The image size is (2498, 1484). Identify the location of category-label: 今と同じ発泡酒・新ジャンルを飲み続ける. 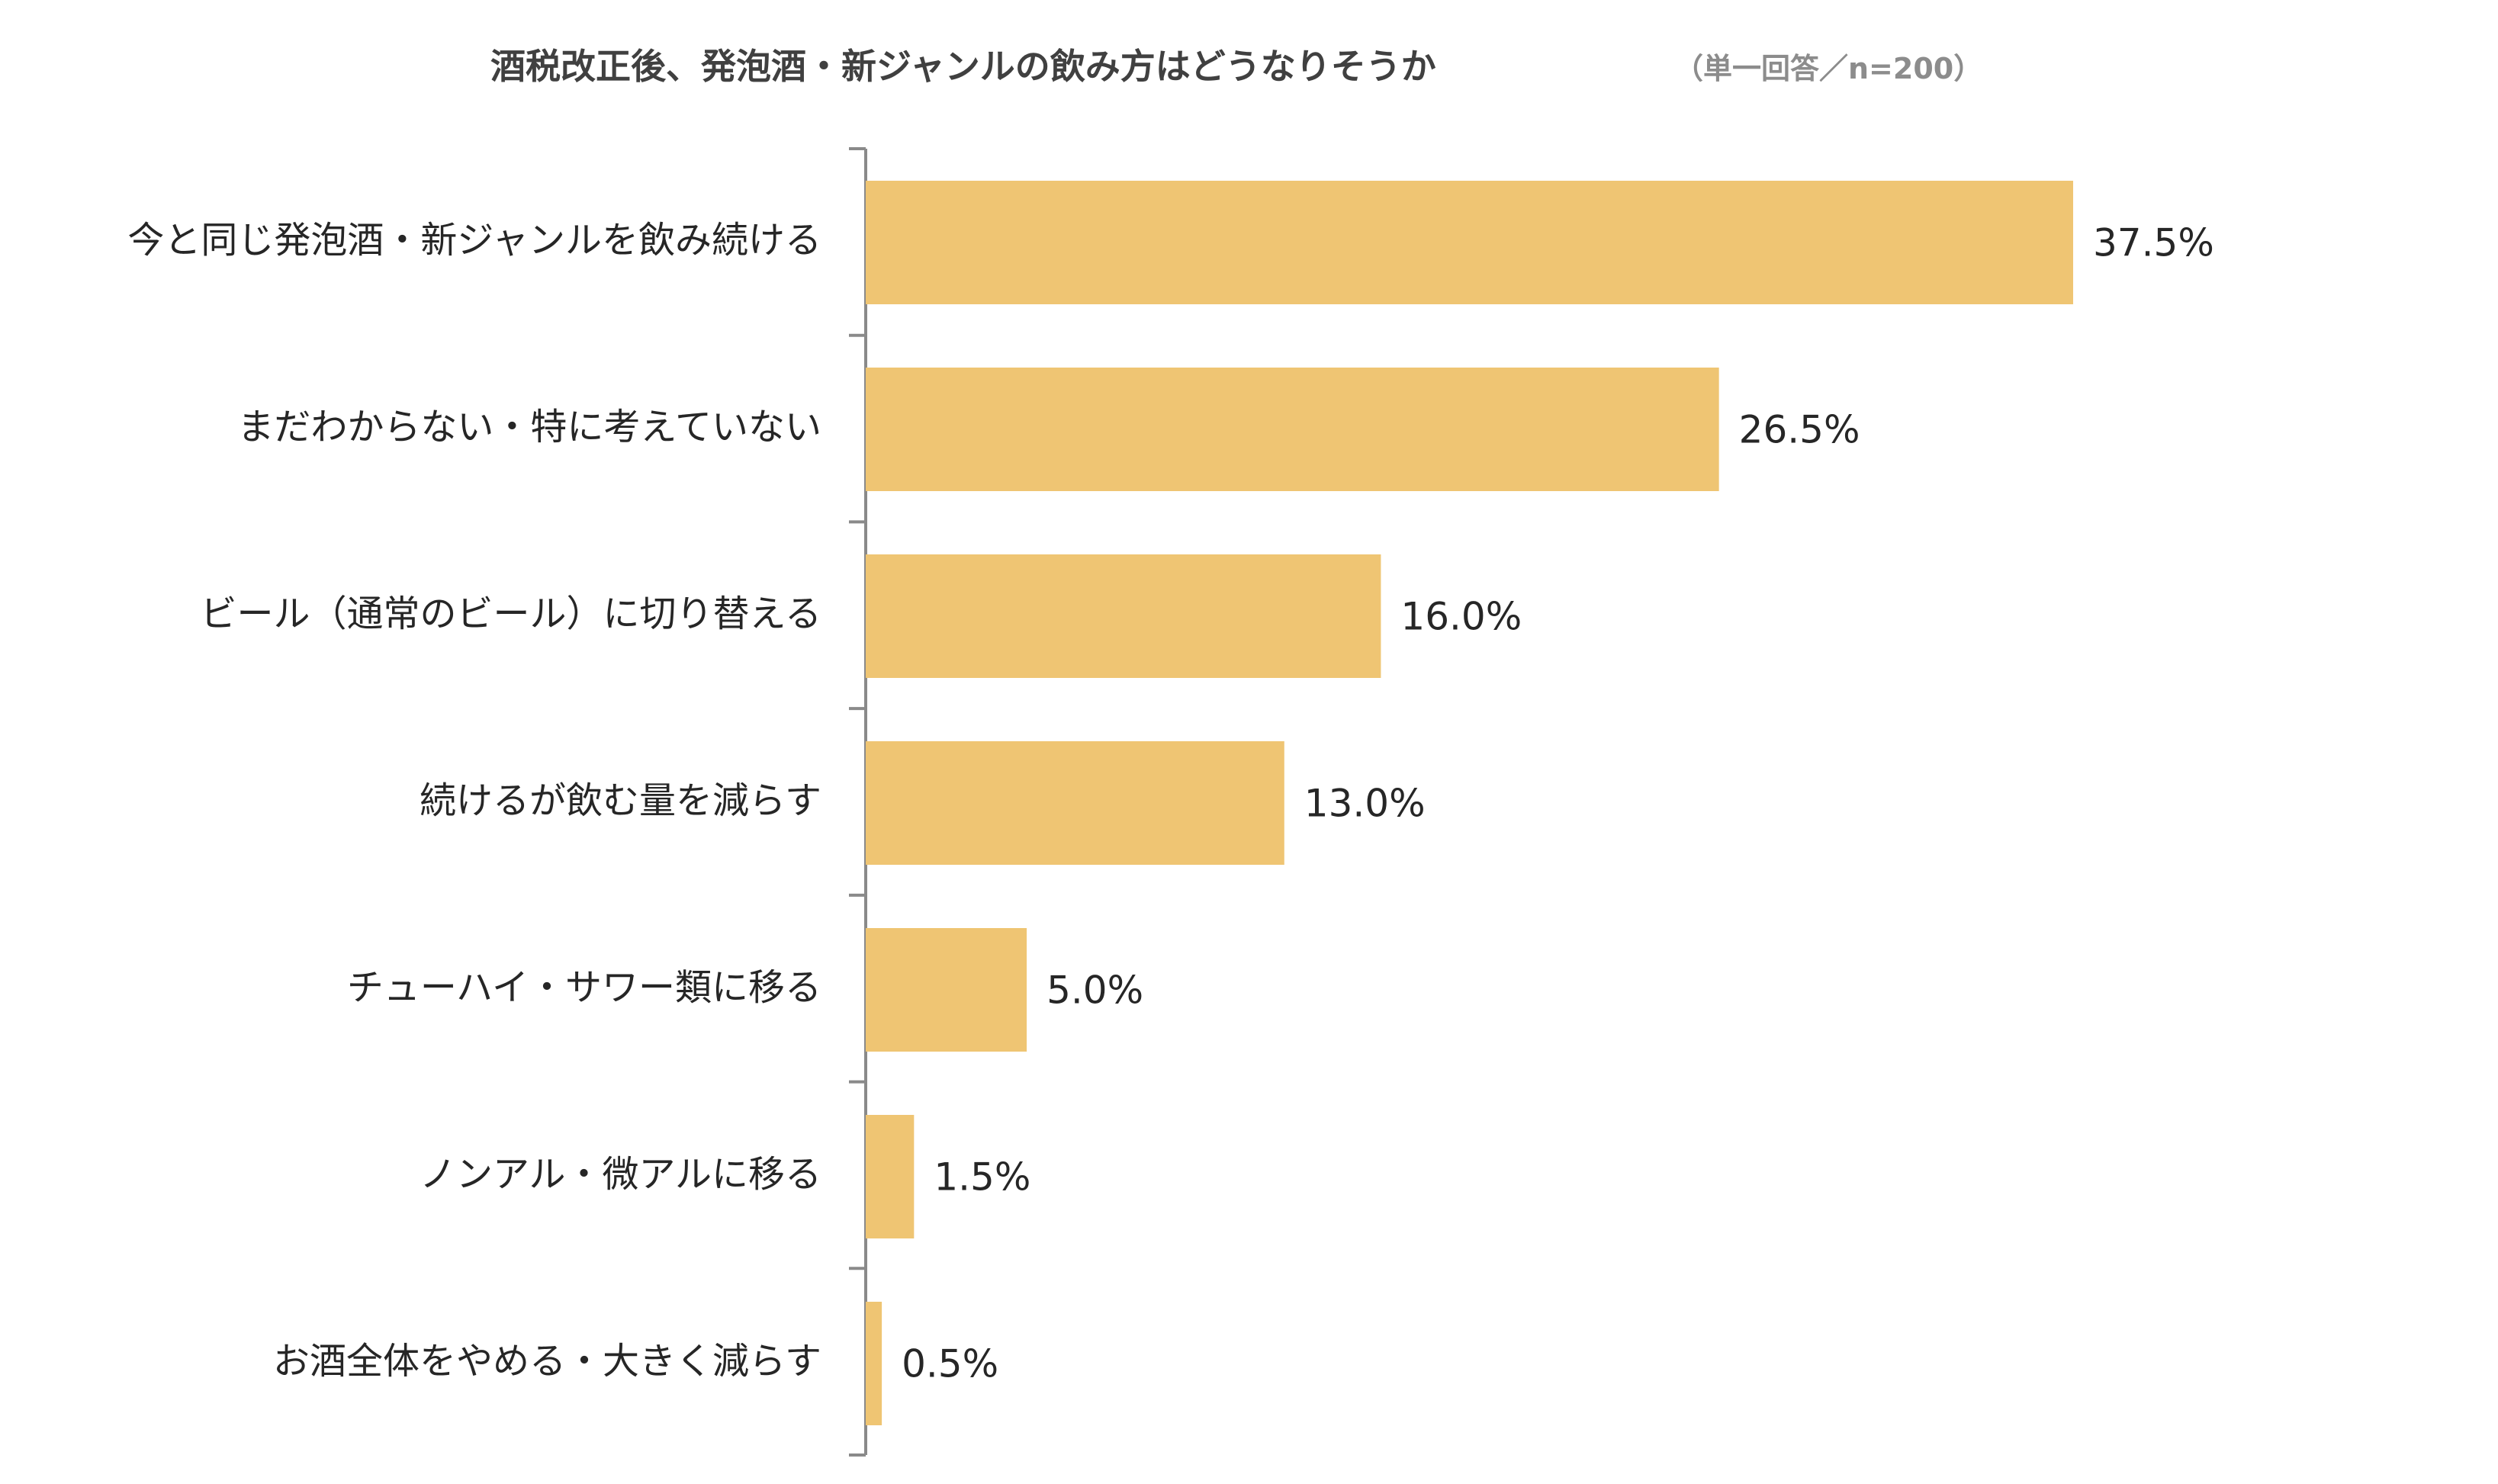
(474, 240).